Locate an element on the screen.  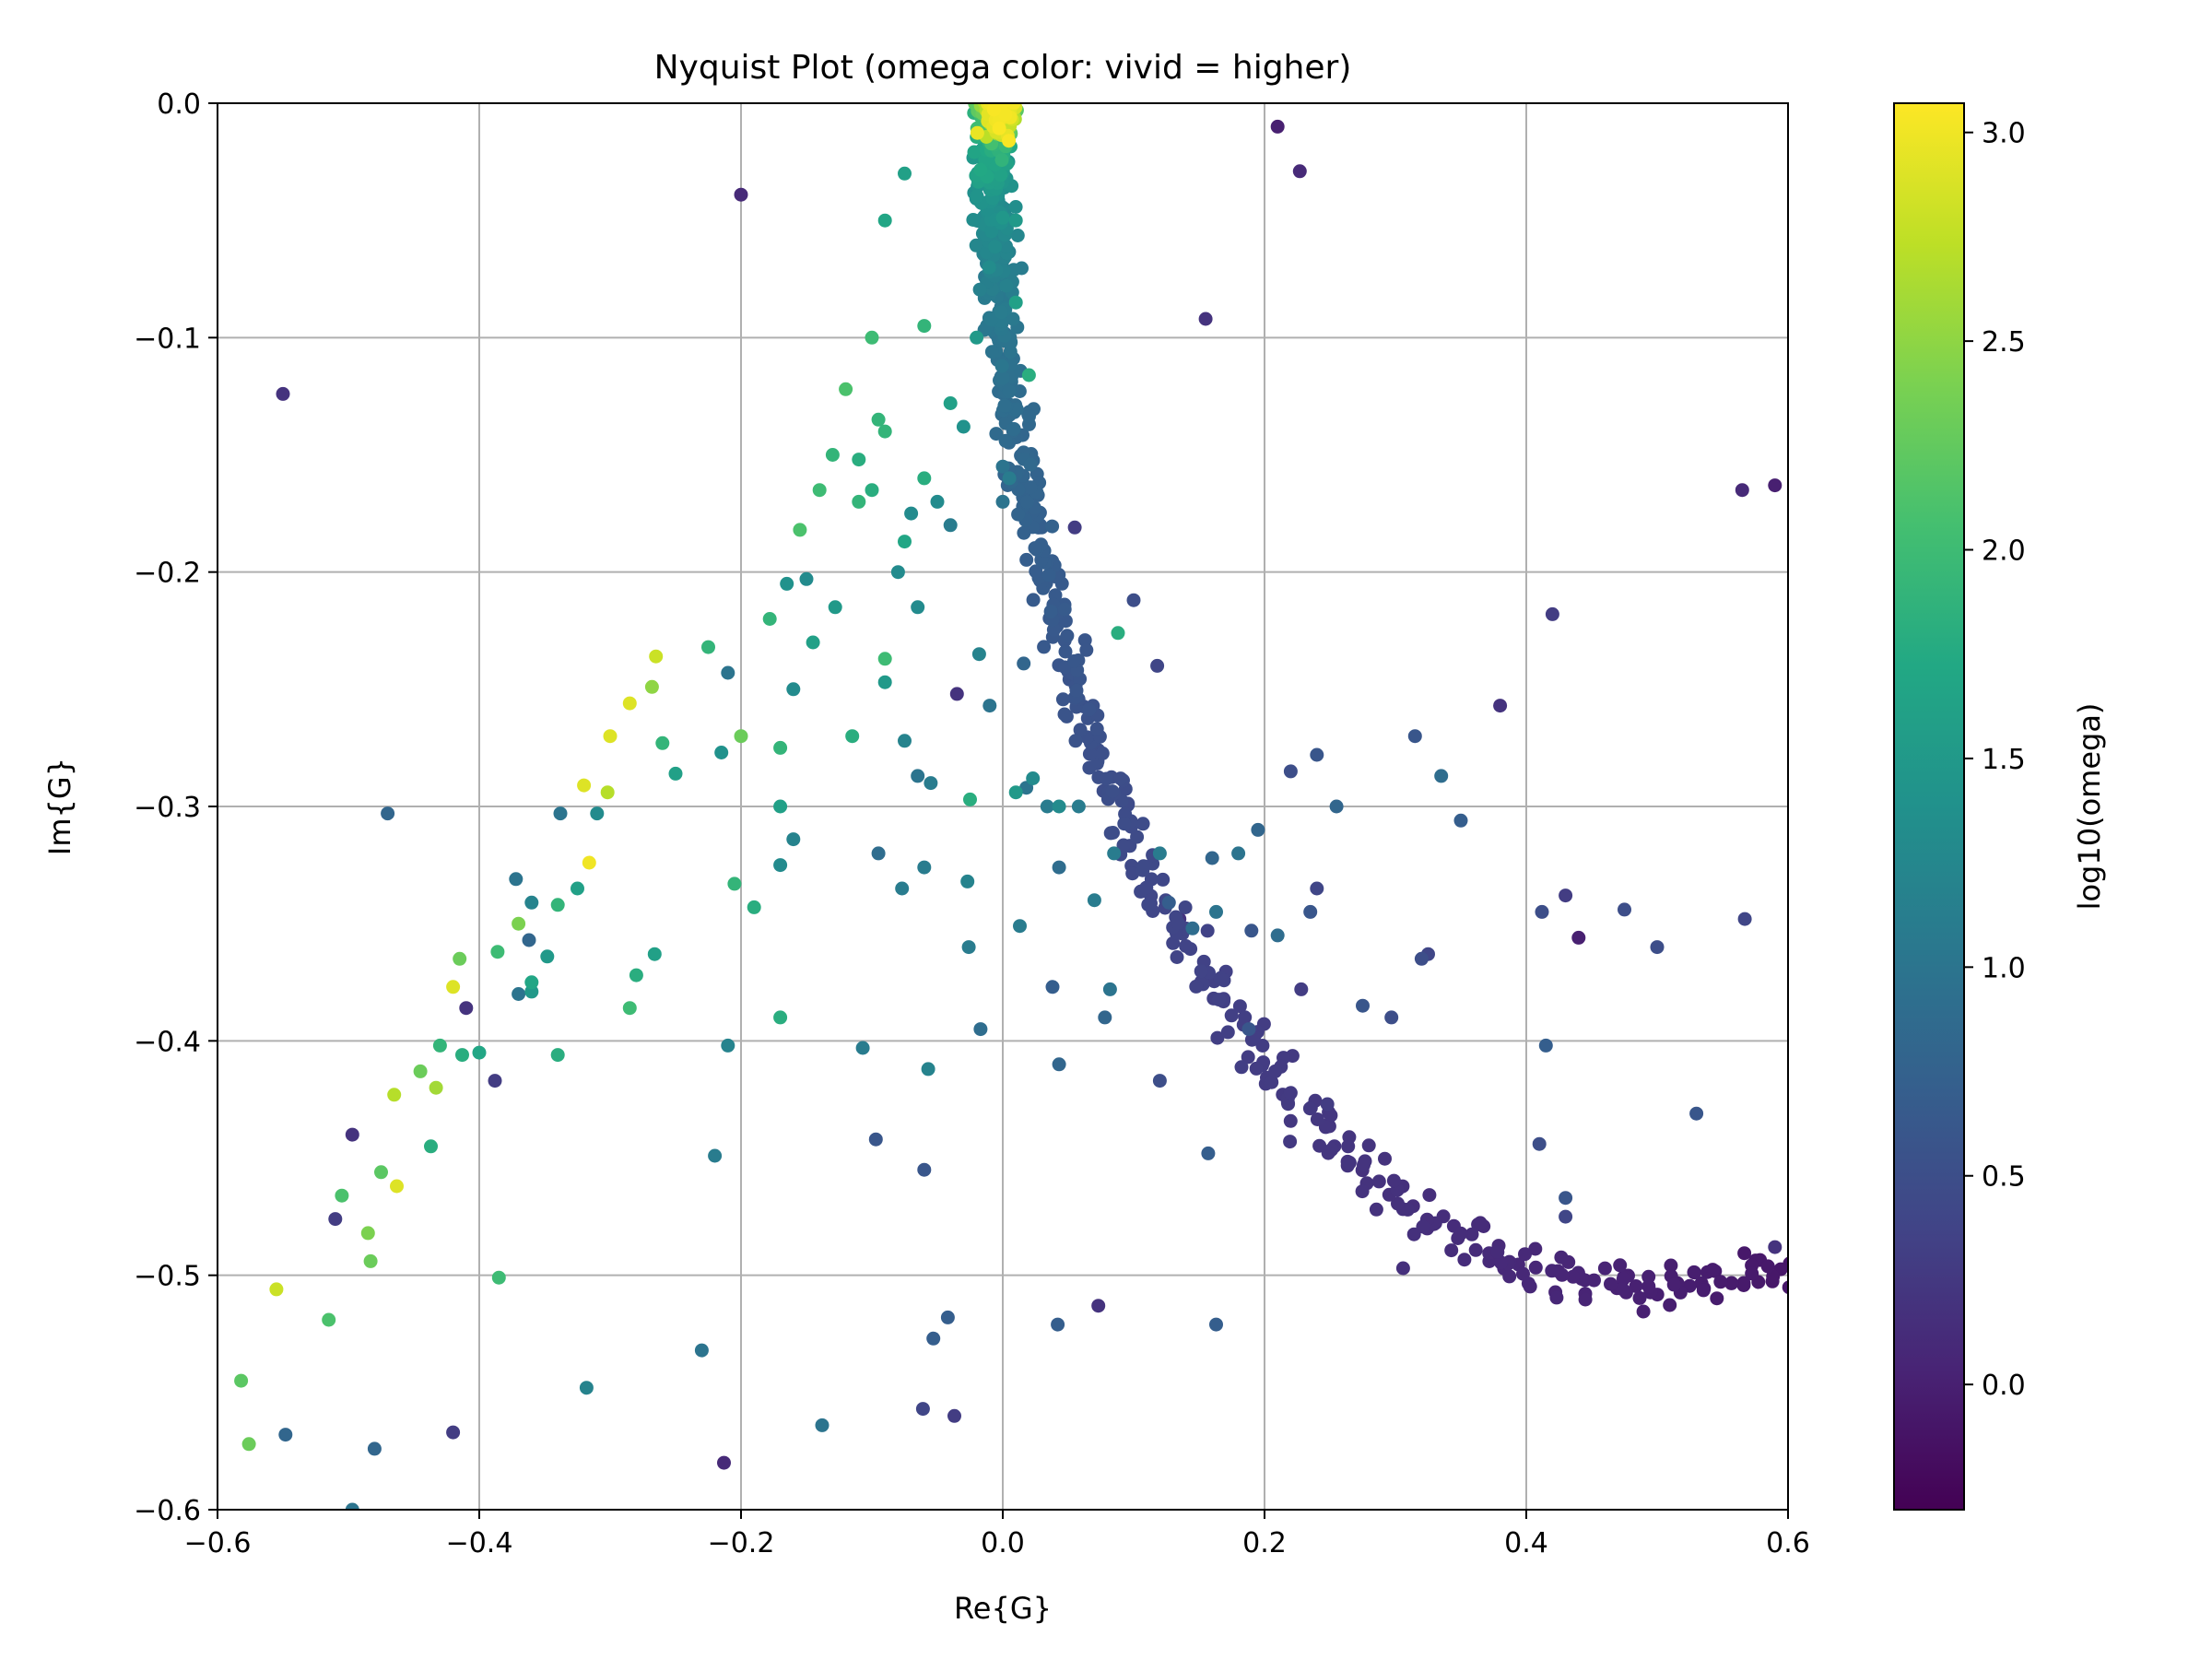
x-tick-label: −0.2 is located at coordinates (741, 1543).